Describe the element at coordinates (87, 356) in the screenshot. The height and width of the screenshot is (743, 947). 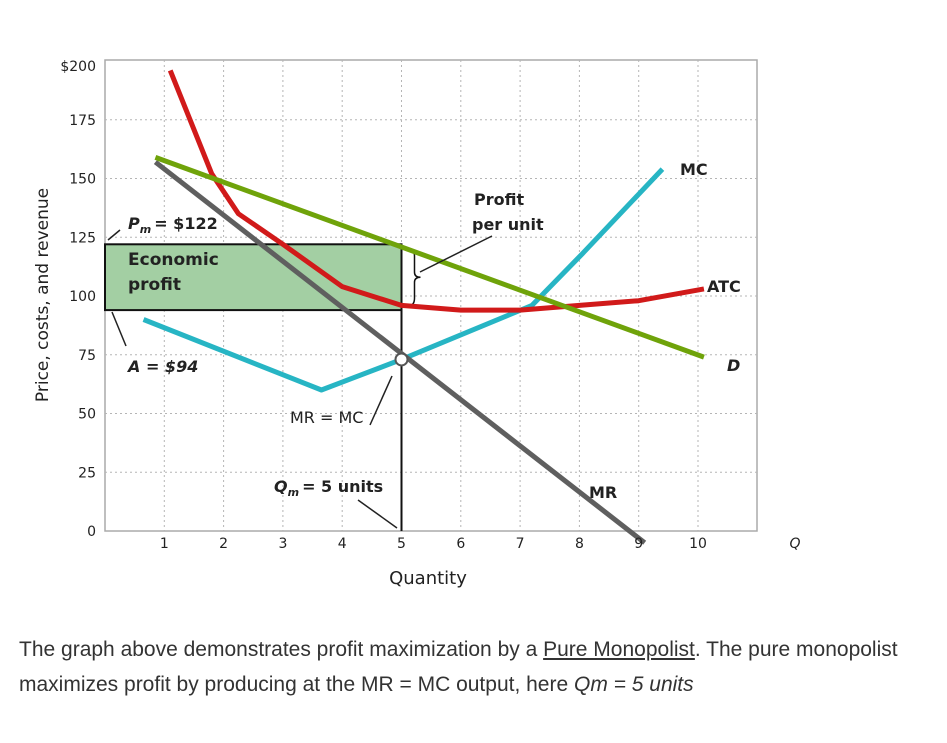
I see `y-tick-label-75: 75` at that location.